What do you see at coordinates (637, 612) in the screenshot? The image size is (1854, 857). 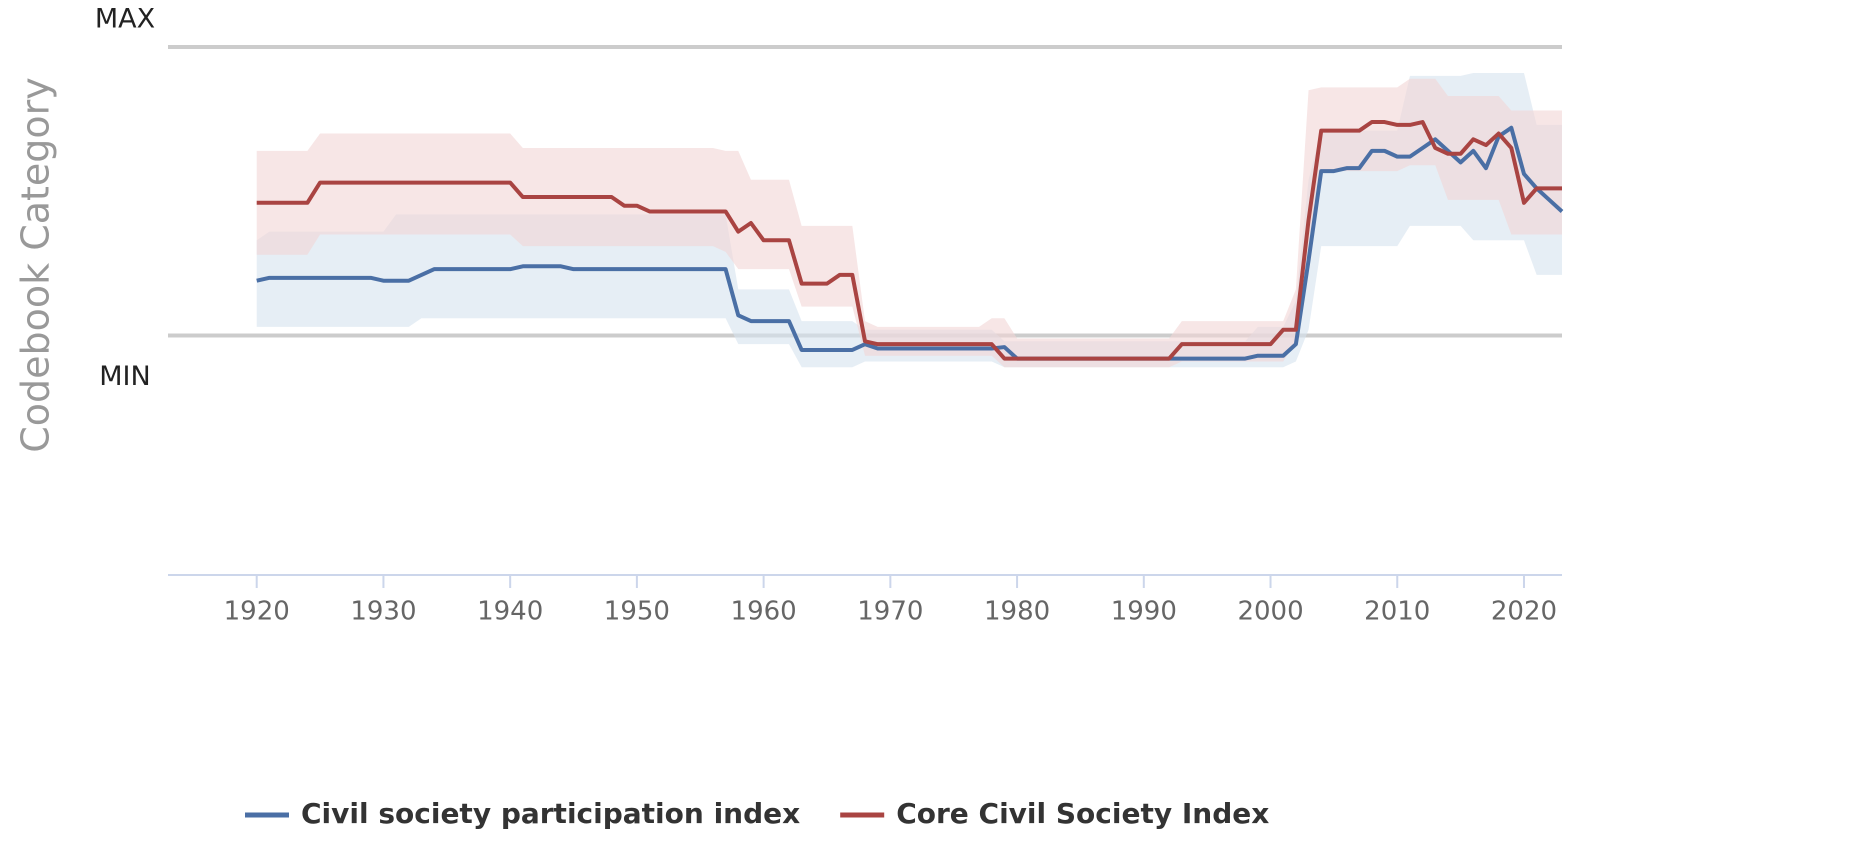 I see `x-tick-label: 1950` at bounding box center [637, 612].